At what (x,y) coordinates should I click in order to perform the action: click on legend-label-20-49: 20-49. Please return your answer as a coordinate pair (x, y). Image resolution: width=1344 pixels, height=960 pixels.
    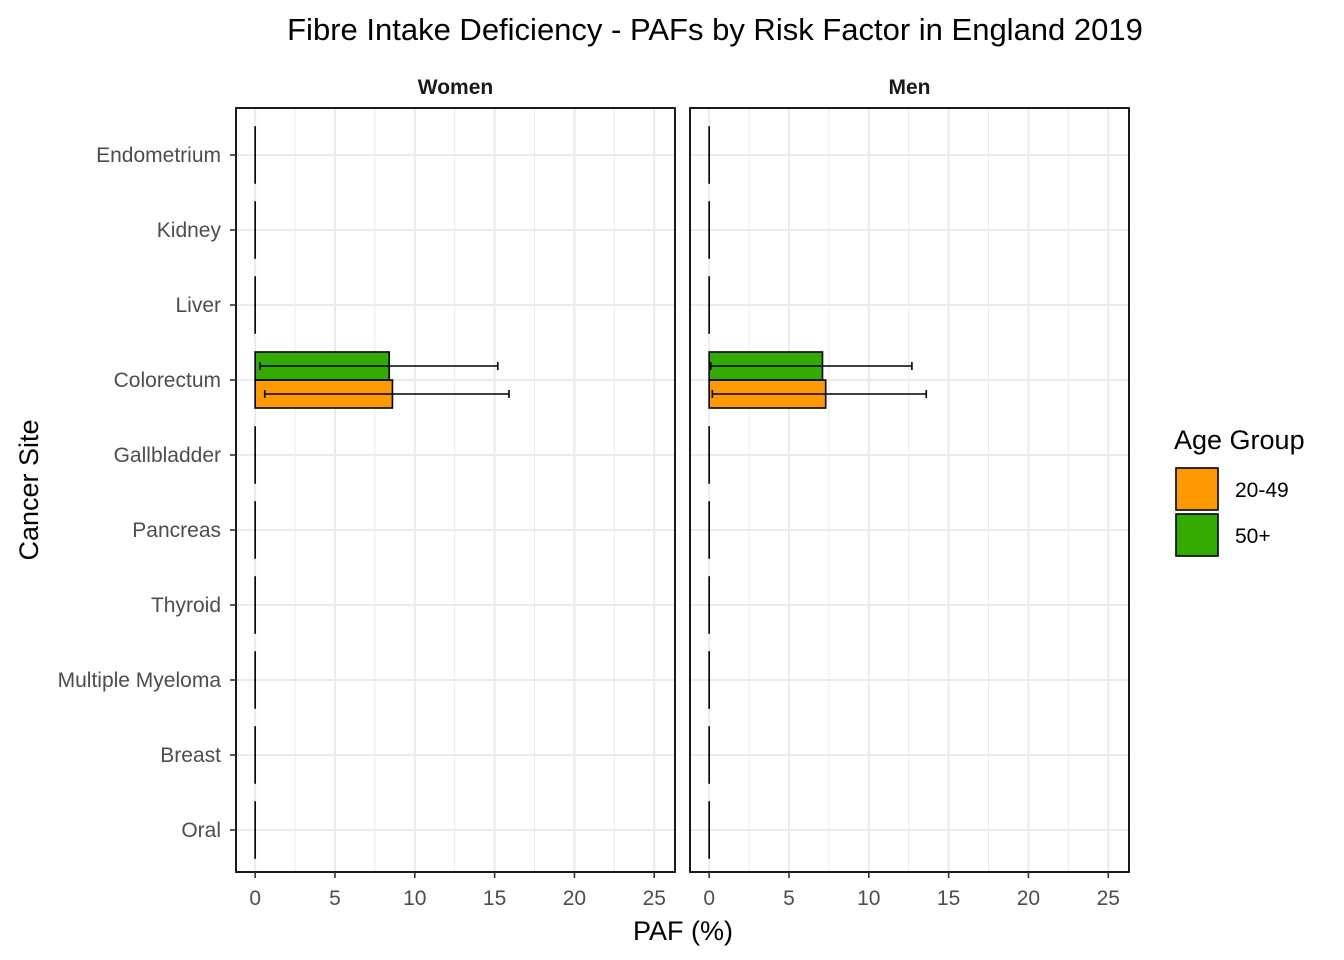
    Looking at the image, I should click on (1262, 490).